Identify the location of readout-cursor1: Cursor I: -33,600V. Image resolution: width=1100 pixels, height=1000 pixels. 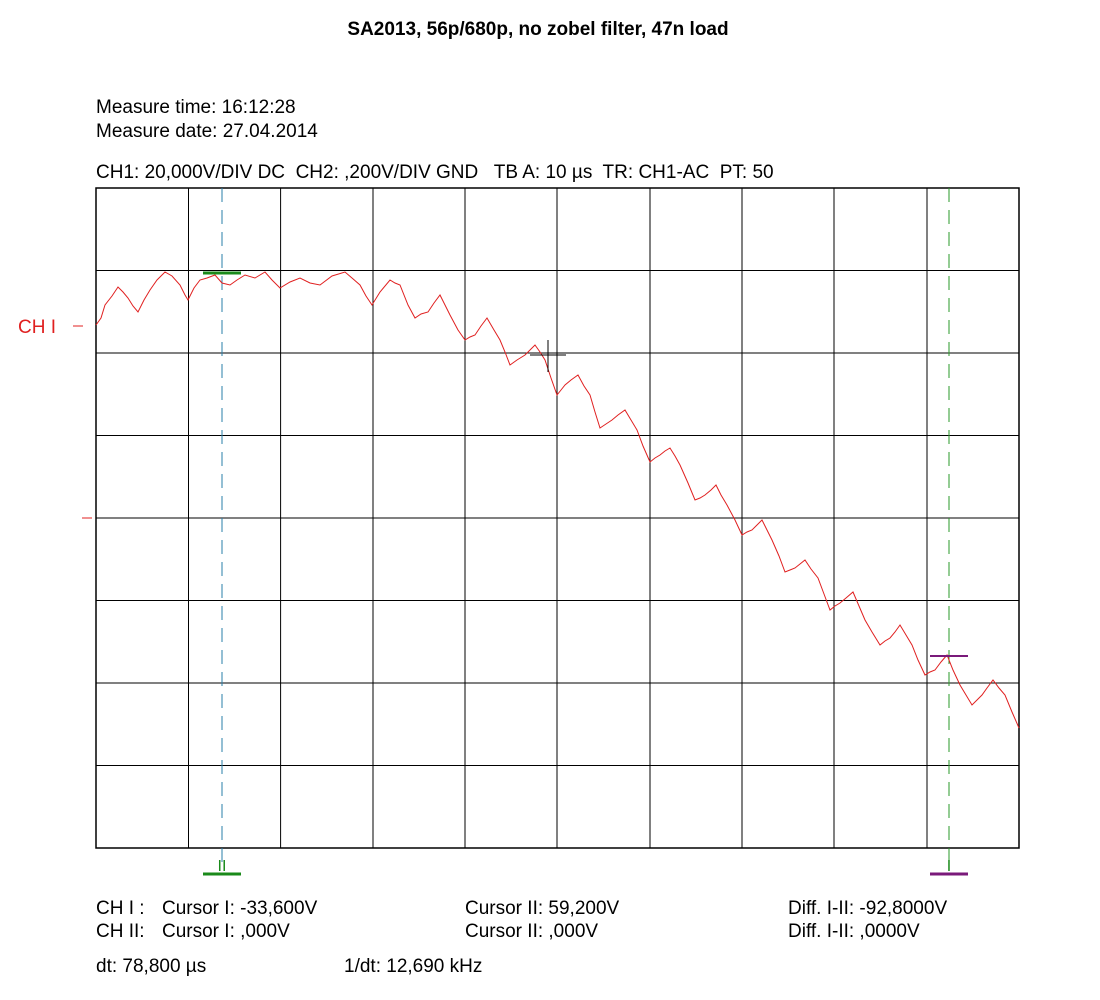
(240, 908).